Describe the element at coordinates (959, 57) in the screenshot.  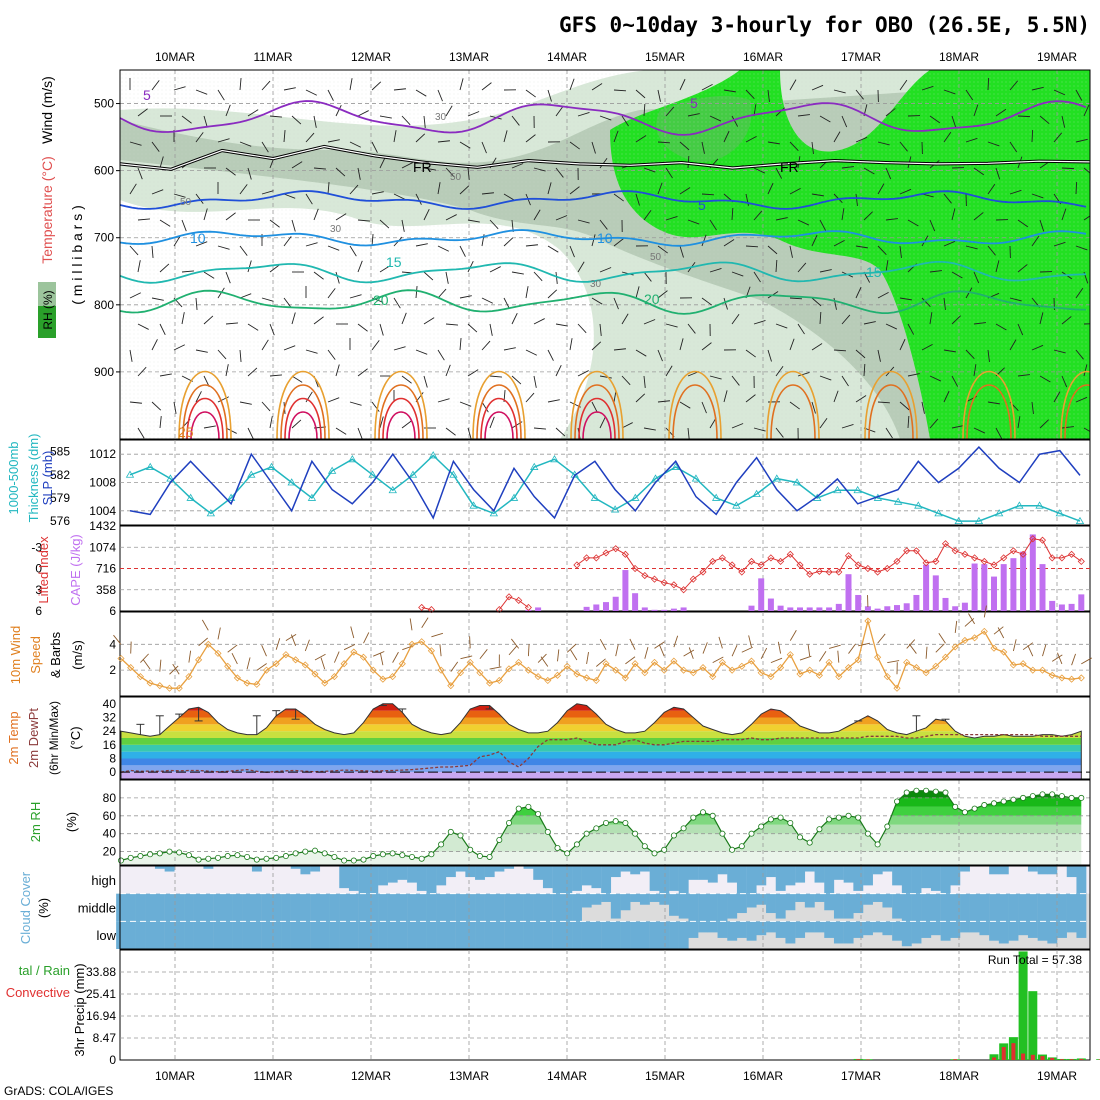
I see `date-top-8: 18MAR` at that location.